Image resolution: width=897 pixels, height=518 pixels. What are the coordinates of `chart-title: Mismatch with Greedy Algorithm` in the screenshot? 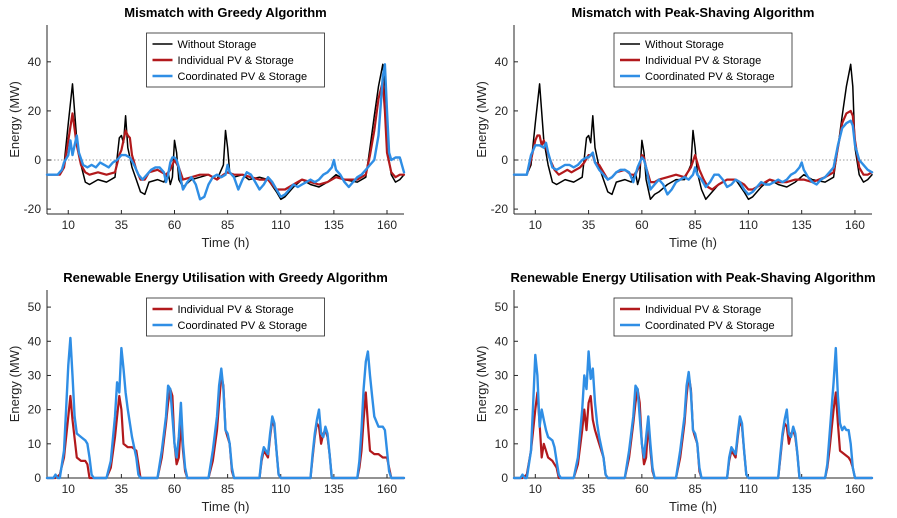 It's located at (225, 12).